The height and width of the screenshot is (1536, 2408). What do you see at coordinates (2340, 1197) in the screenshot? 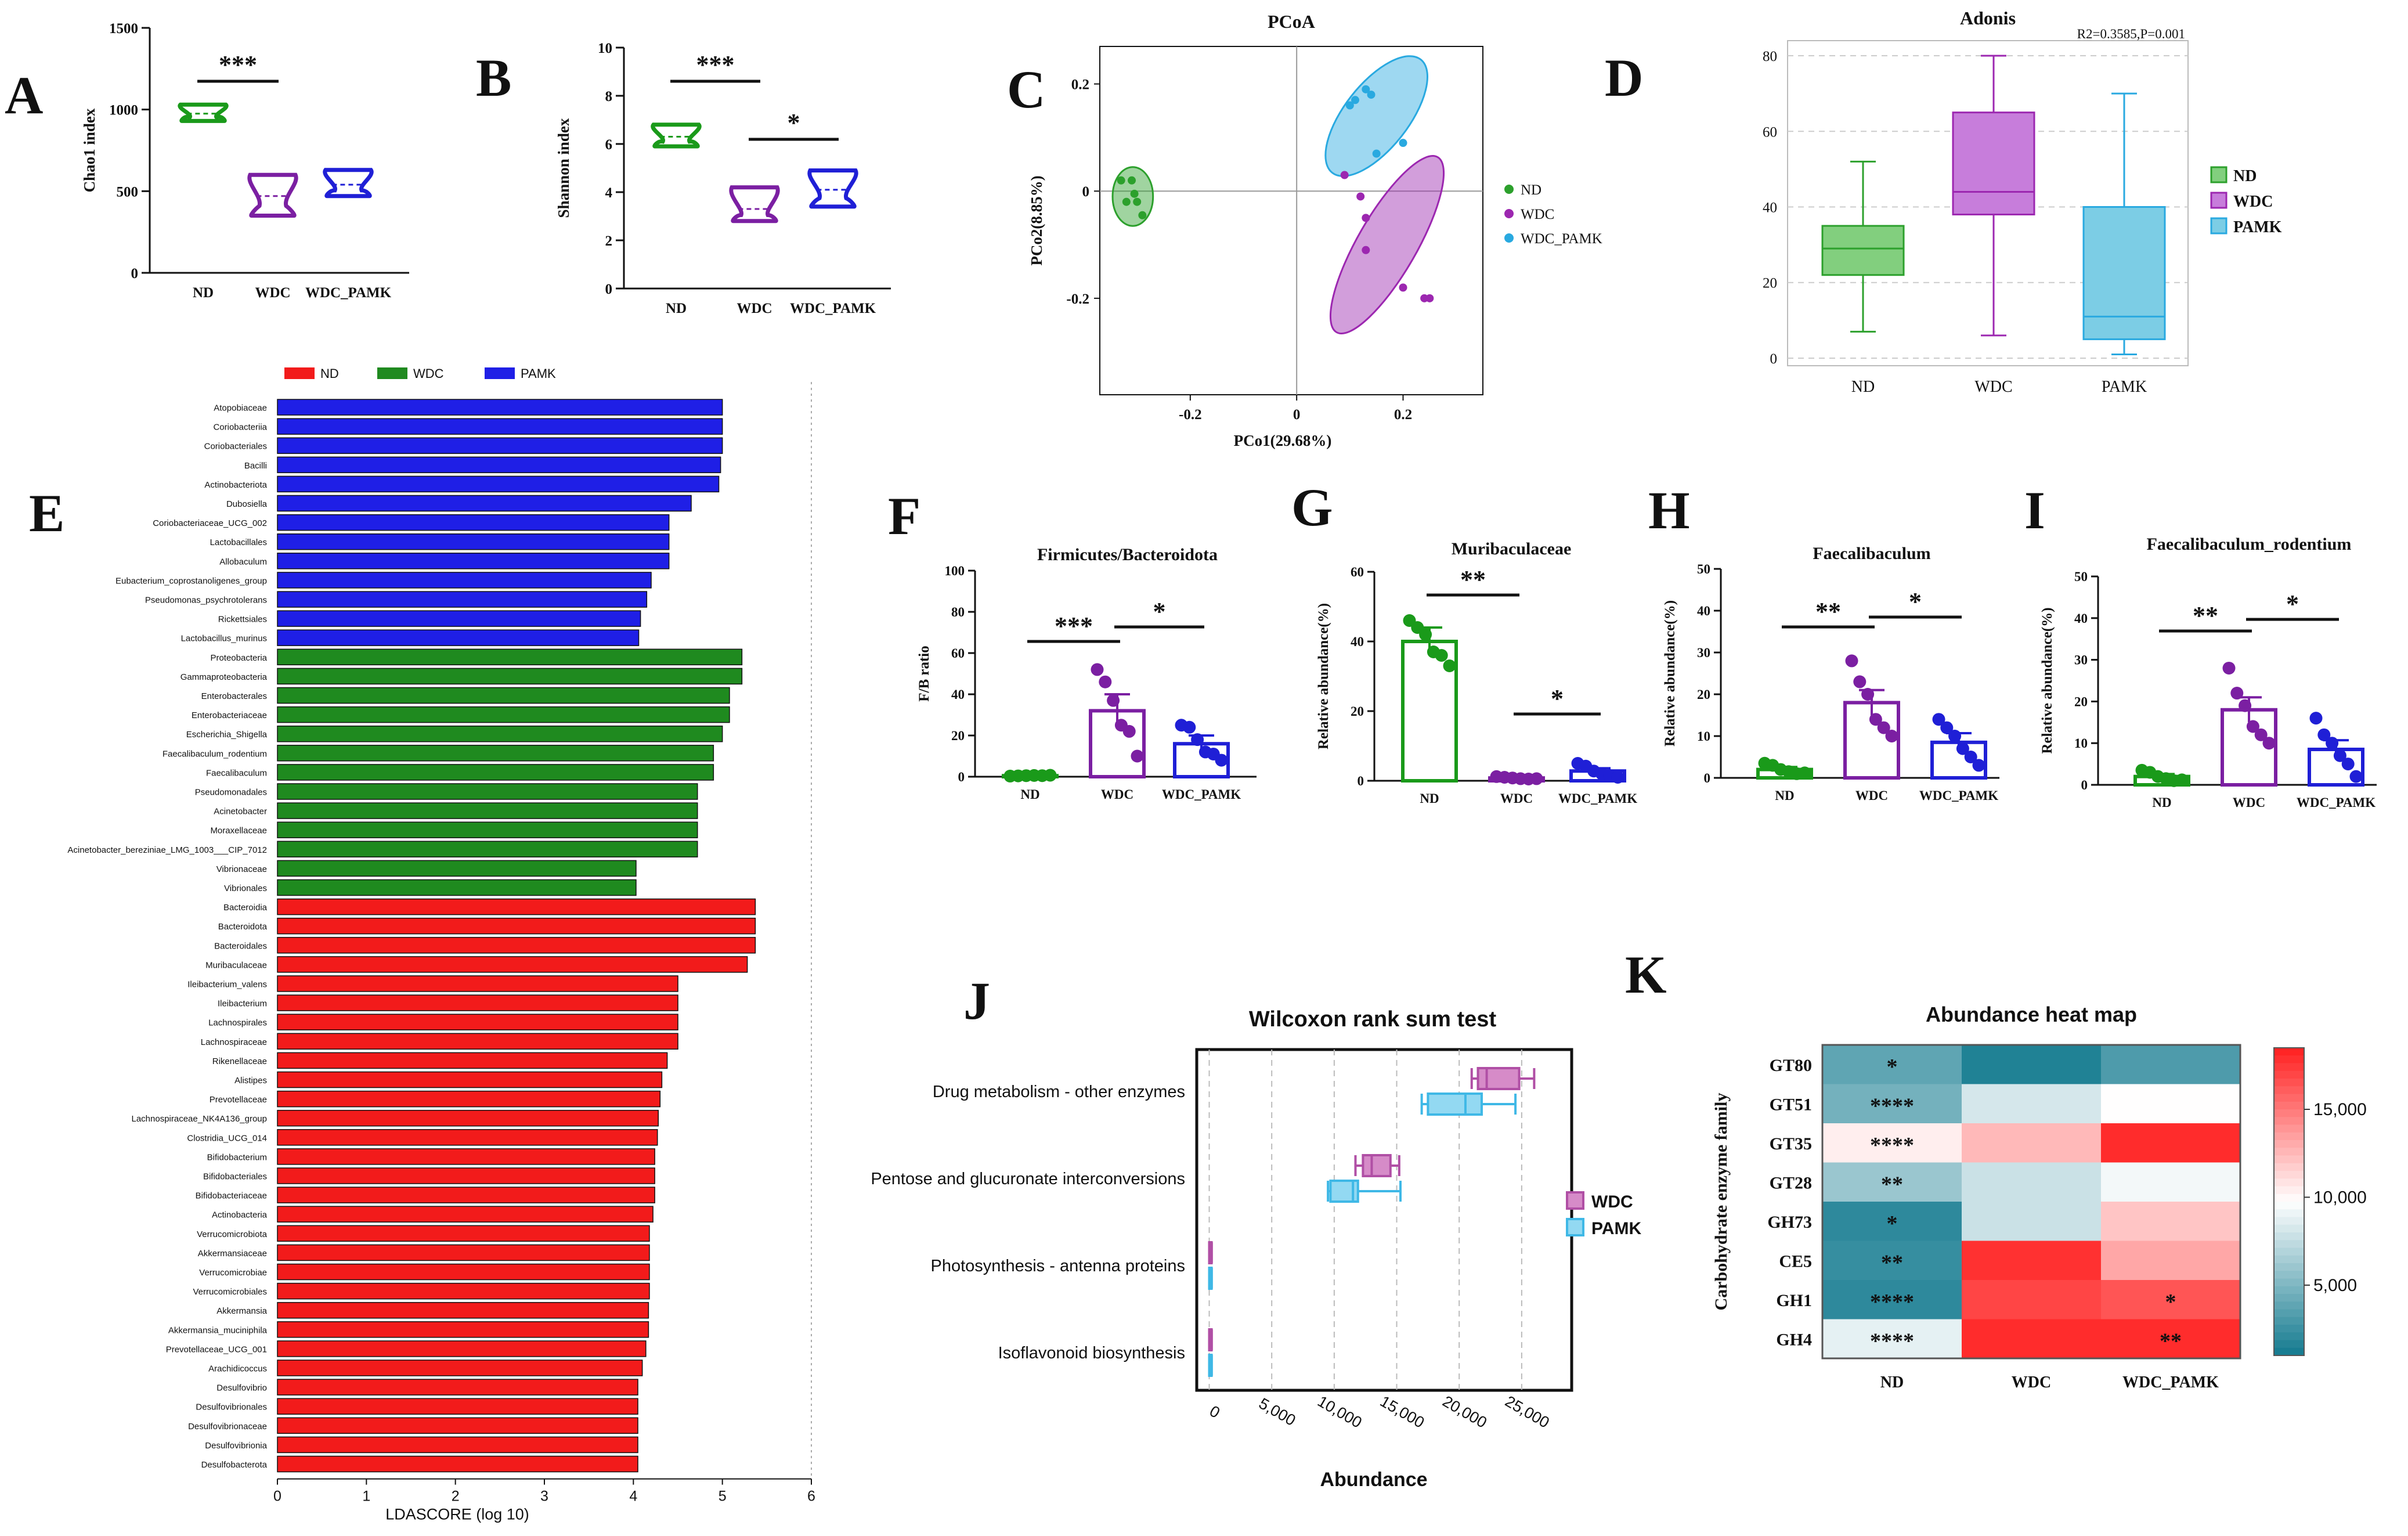
I see `colorbar-tick-label: 10,000` at bounding box center [2340, 1197].